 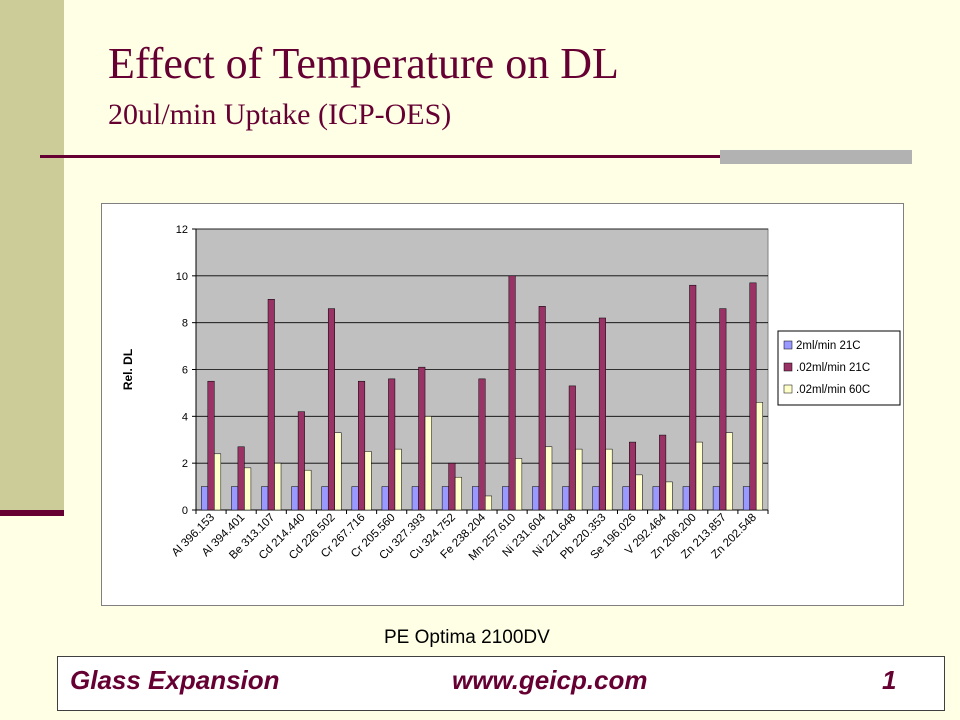 What do you see at coordinates (185, 464) in the screenshot?
I see `y-tick-label: 2` at bounding box center [185, 464].